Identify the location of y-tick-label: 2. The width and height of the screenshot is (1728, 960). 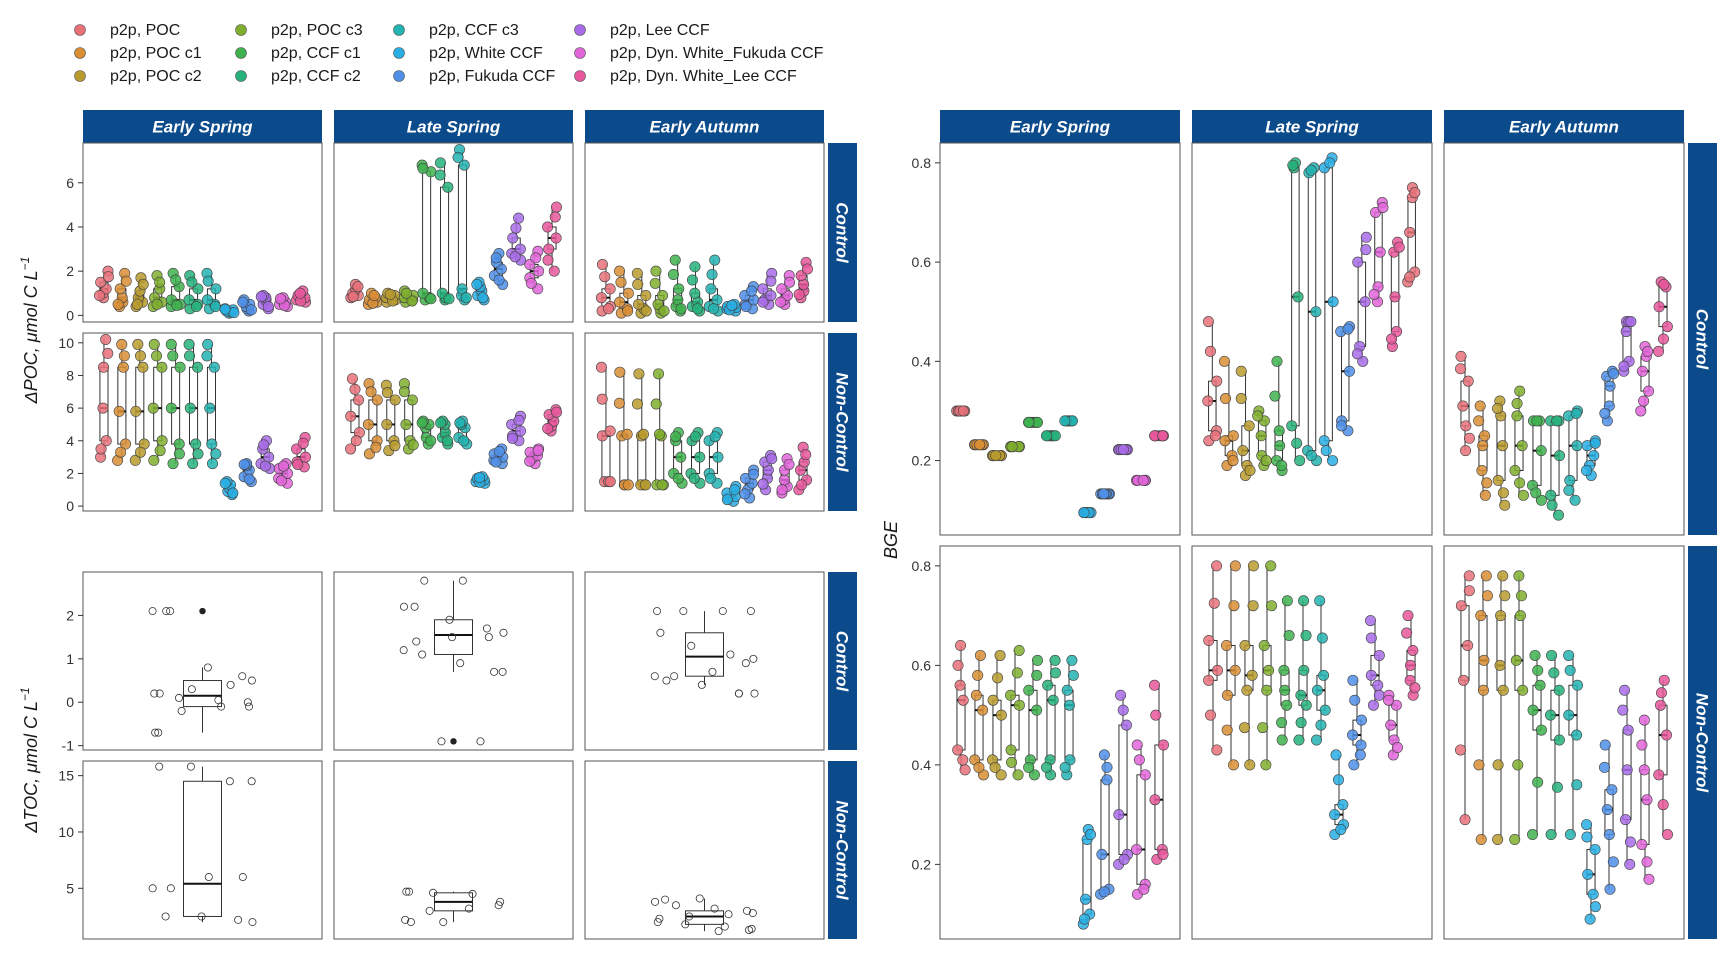
(70, 615).